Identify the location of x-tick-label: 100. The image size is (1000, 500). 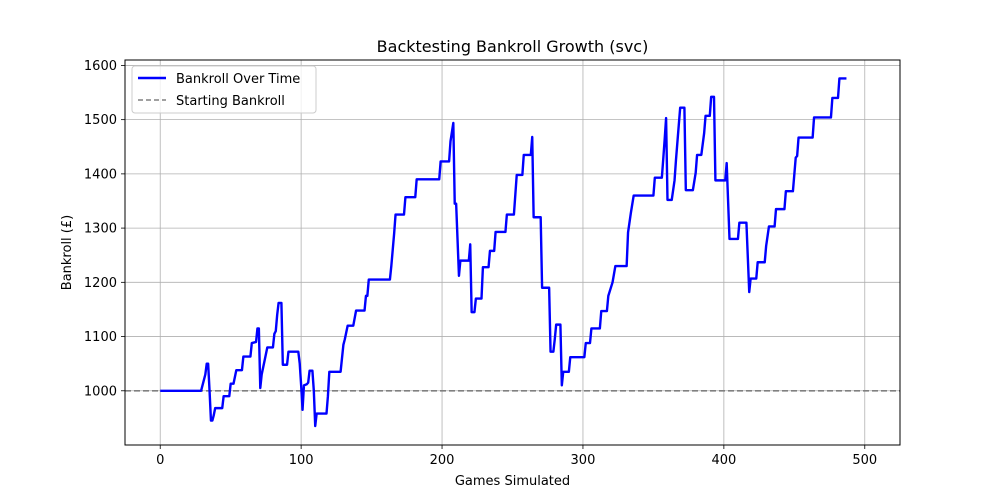
(301, 460).